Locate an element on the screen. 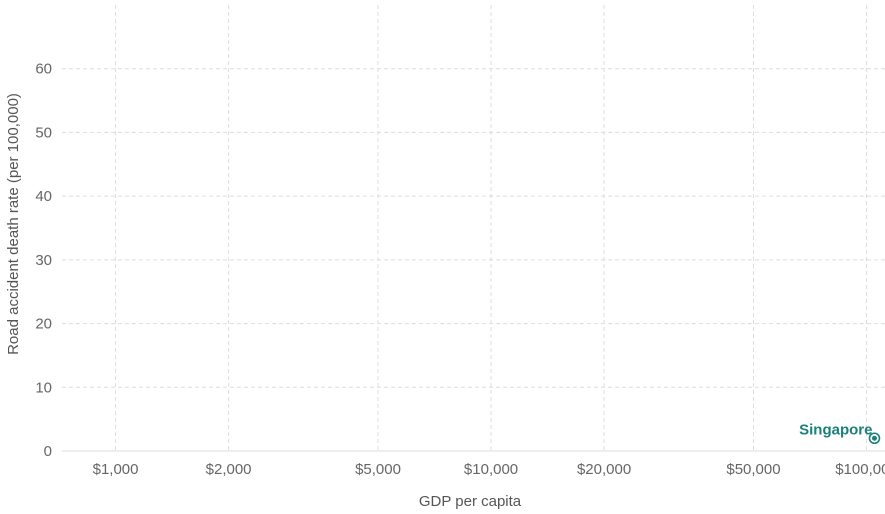 Image resolution: width=885 pixels, height=514 pixels. y-tick-label: 0 is located at coordinates (48, 451).